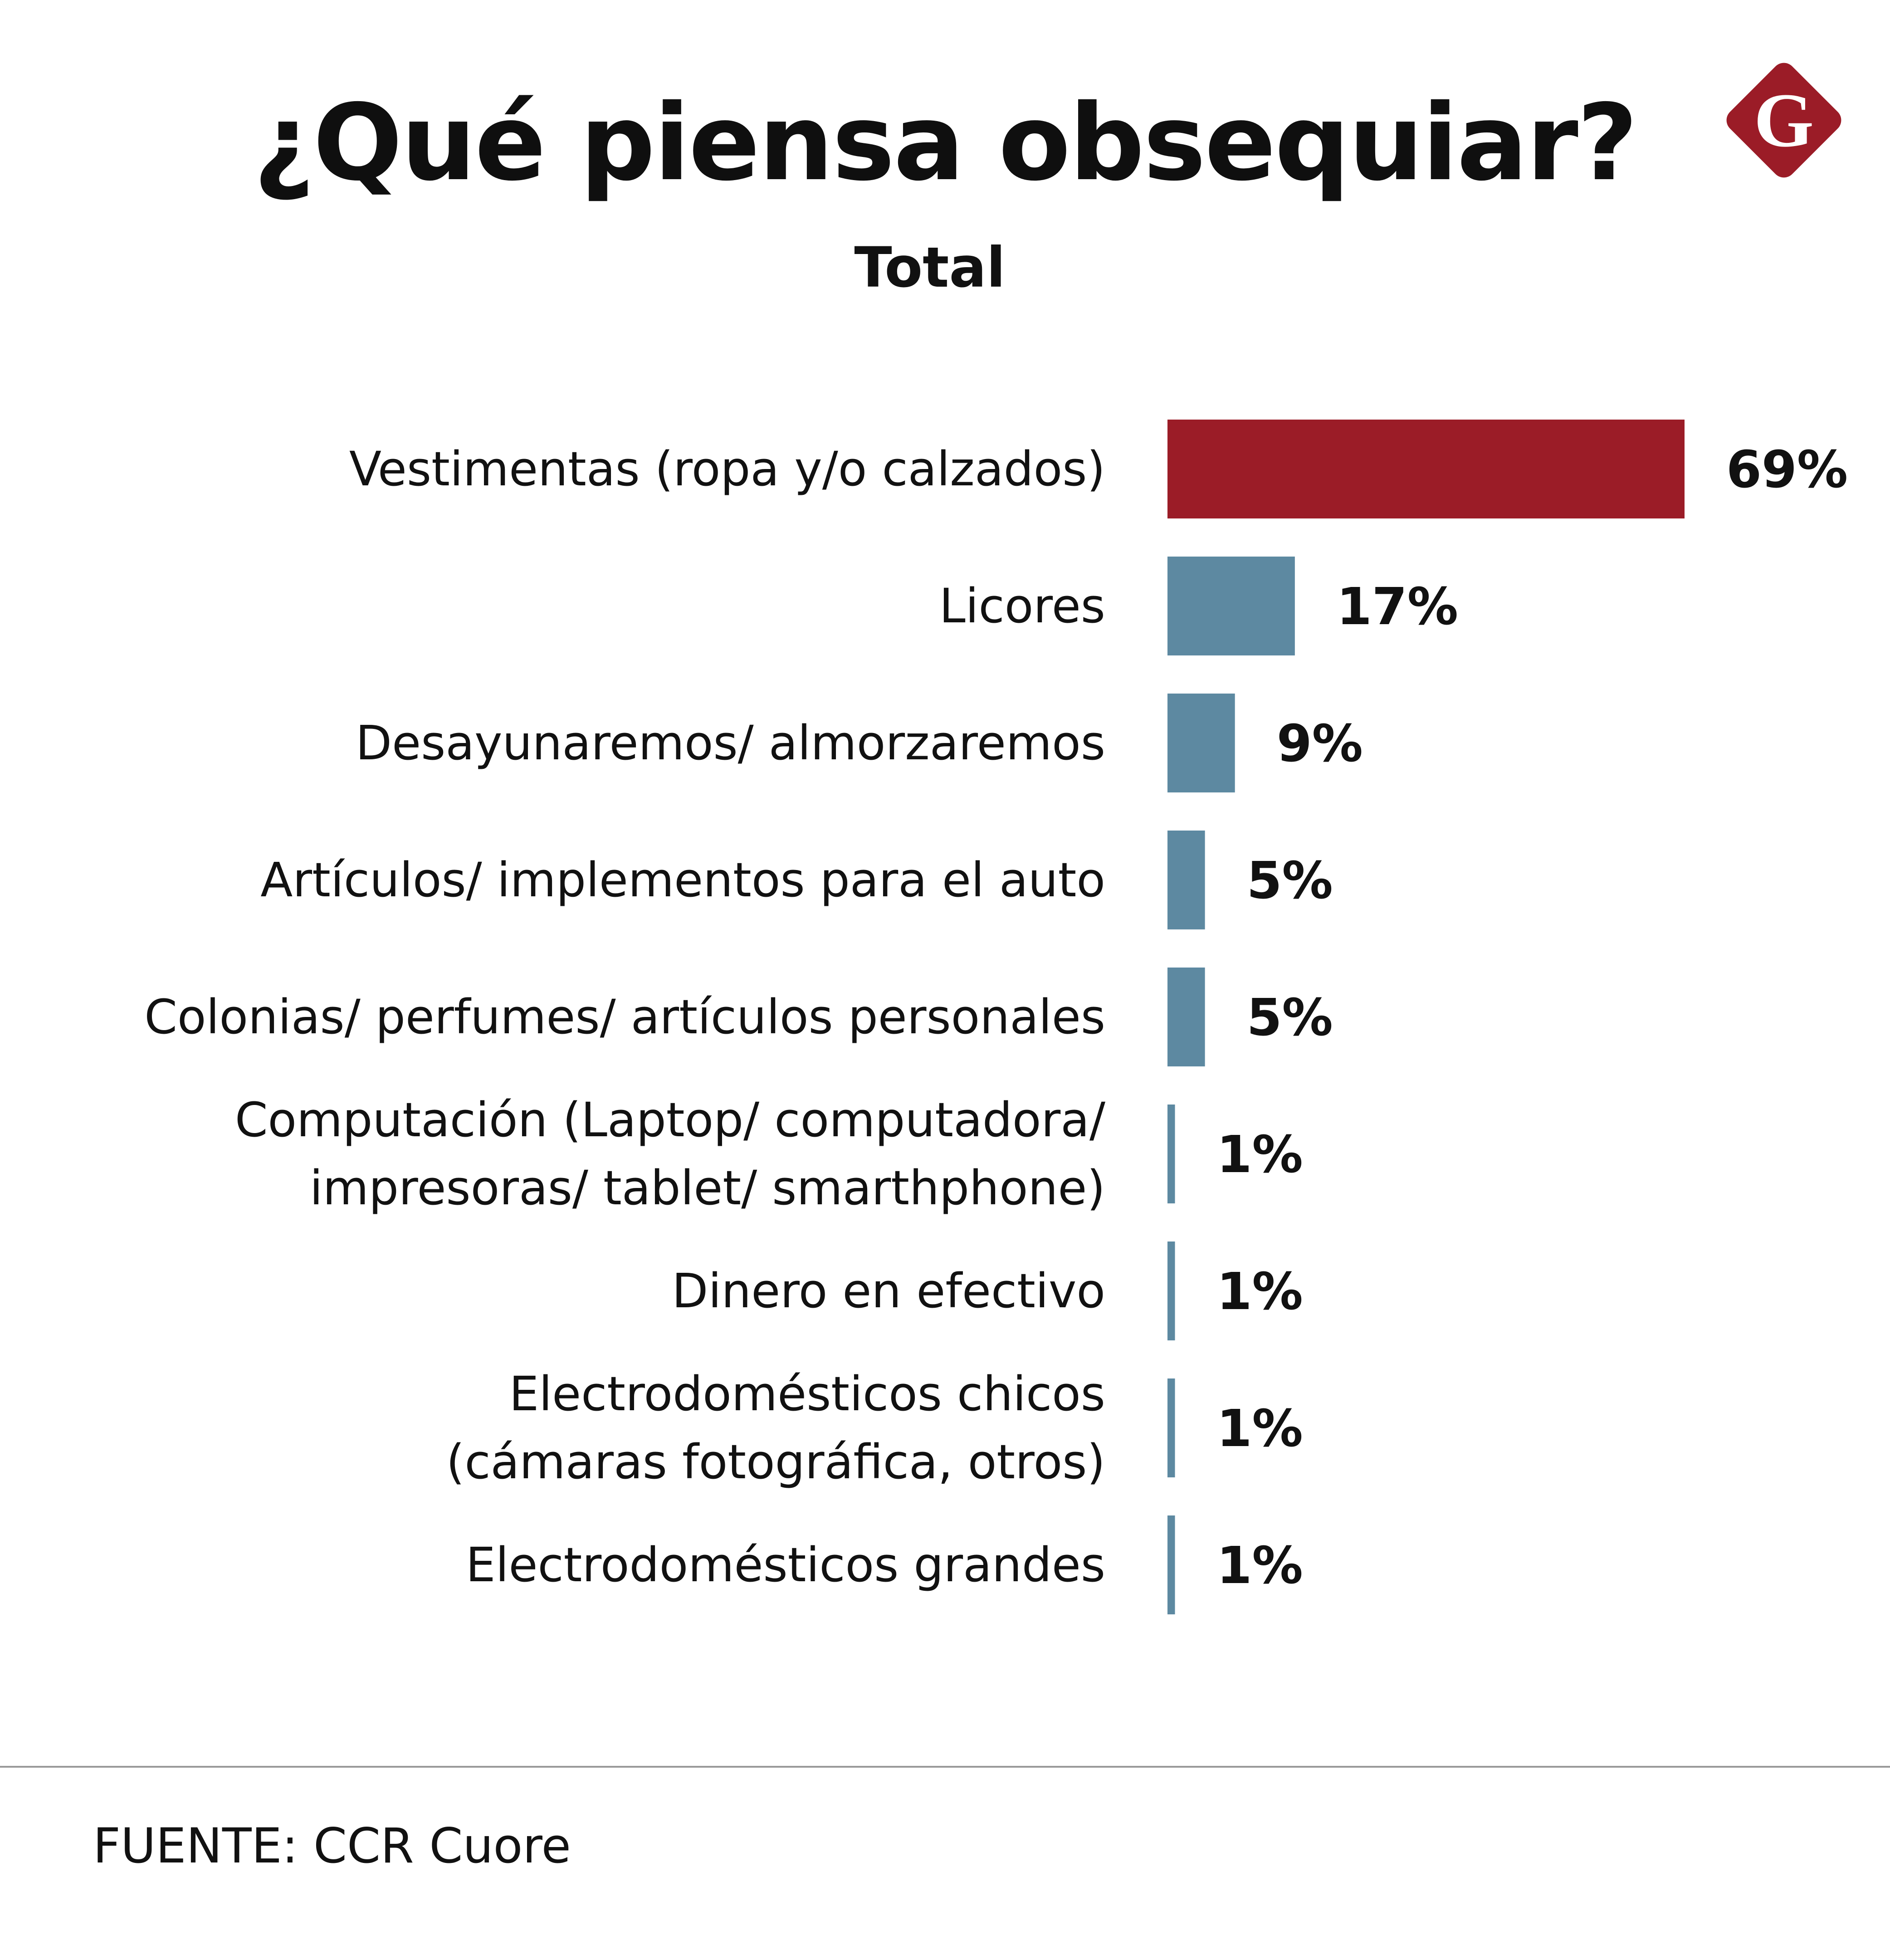  Describe the element at coordinates (807, 1394) in the screenshot. I see `category-label: Electrodomésticos chicos` at that location.